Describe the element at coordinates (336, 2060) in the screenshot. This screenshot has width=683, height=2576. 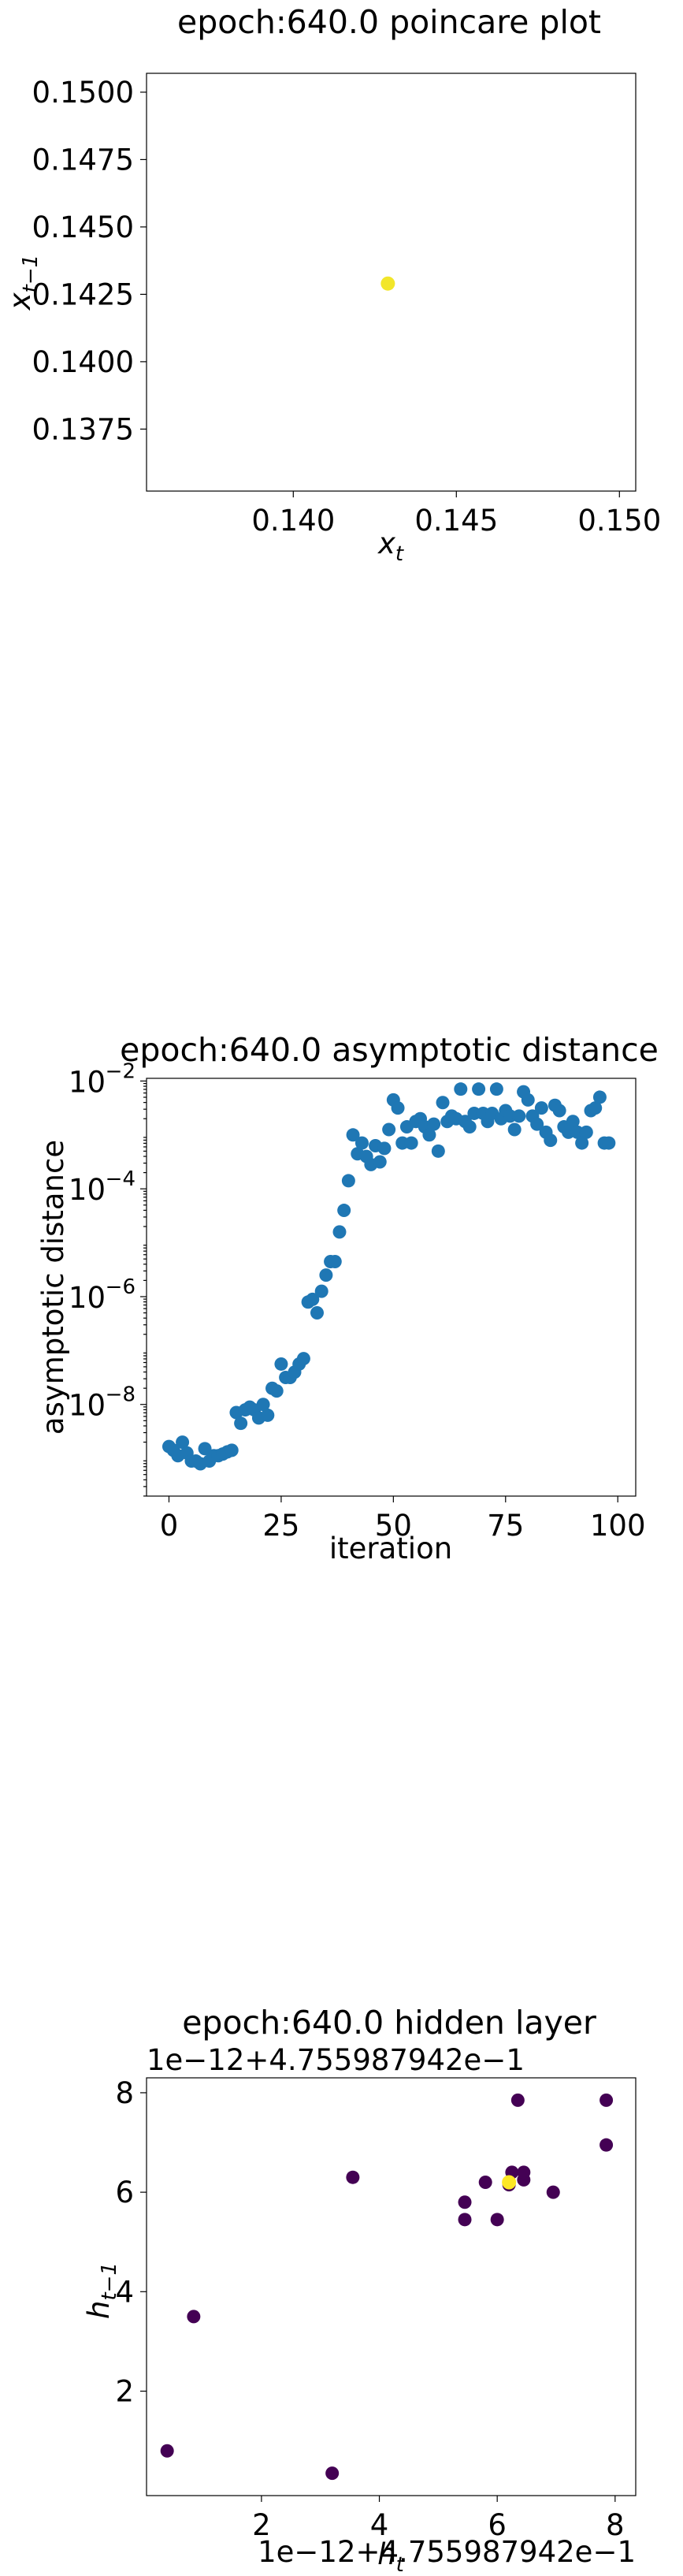
I see `hidden-layer-y-offset: 1e−12+4.755987942e−1` at that location.